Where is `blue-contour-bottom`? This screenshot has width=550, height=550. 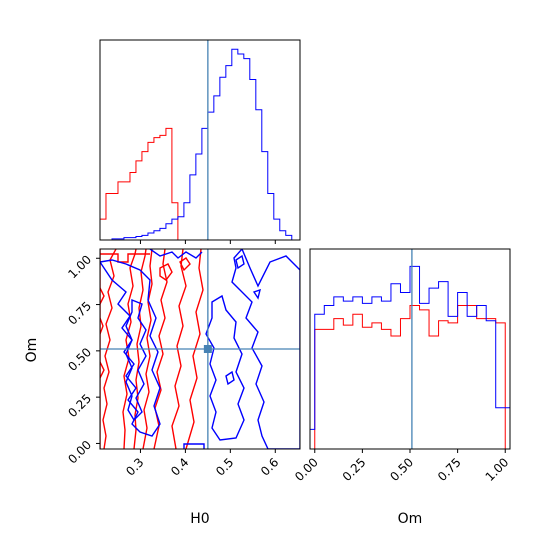
blue-contour-bottom is located at coordinates (194, 446).